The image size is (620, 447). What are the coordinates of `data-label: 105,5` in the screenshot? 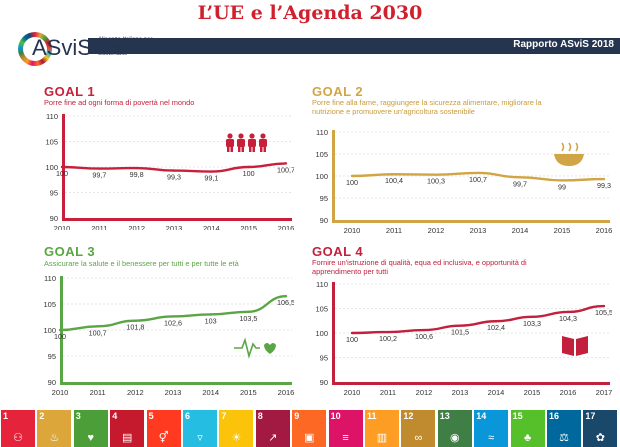 It's located at (603, 312).